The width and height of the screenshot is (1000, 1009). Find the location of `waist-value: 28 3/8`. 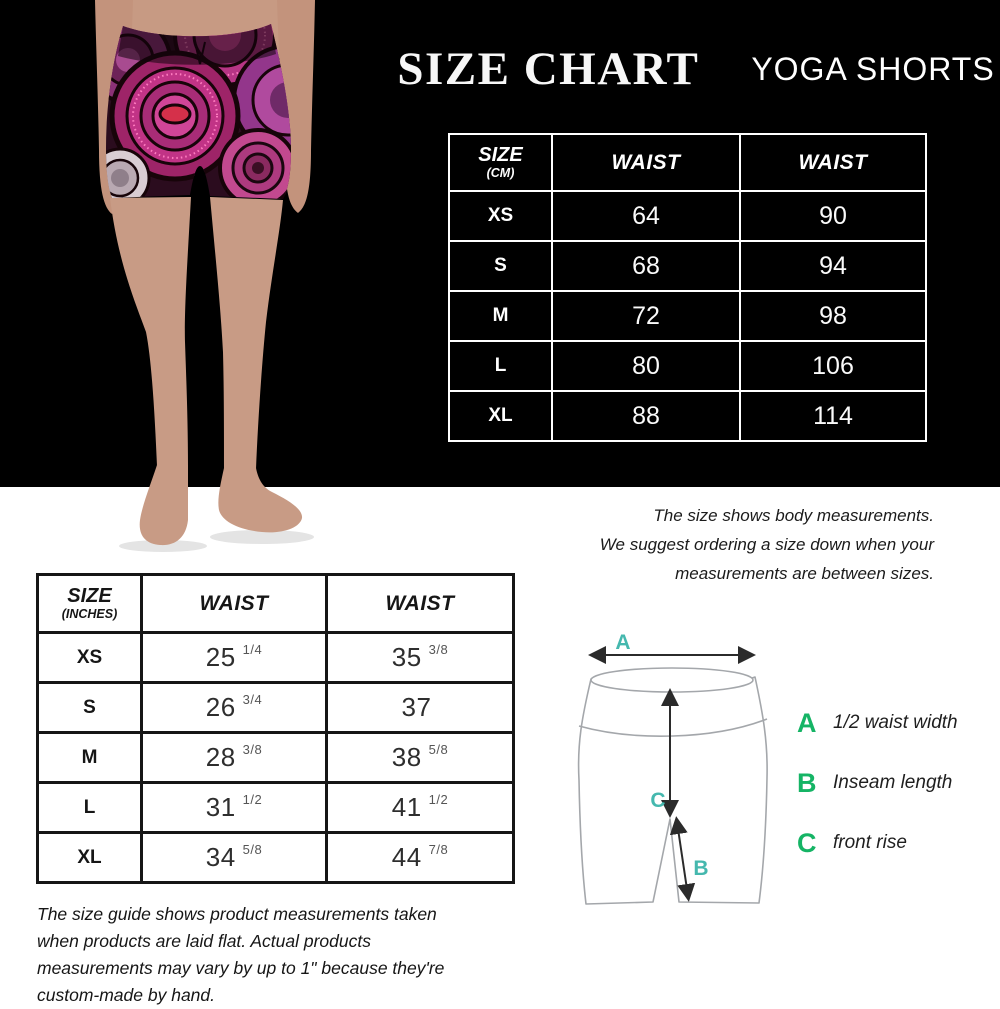

waist-value: 28 3/8 is located at coordinates (234, 757).